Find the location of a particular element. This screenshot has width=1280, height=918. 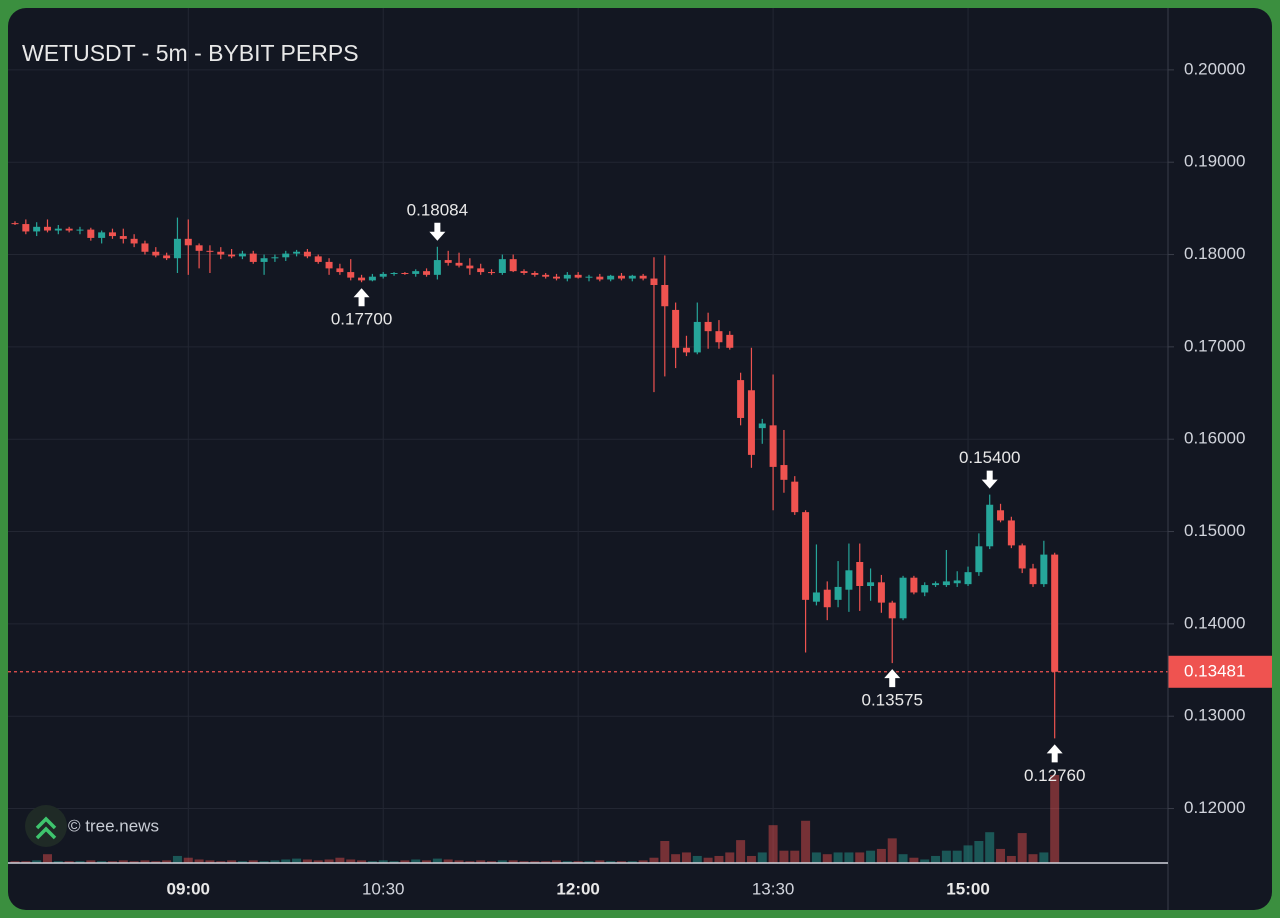

last-price-box is located at coordinates (1220, 671).